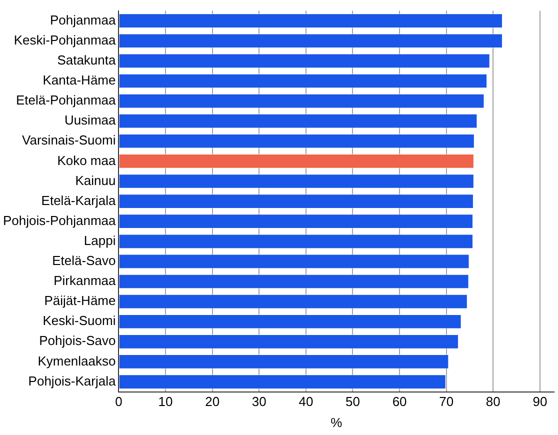 The image size is (558, 435). Describe the element at coordinates (77, 340) in the screenshot. I see `y-tick-label: Pohjois-Savo` at that location.